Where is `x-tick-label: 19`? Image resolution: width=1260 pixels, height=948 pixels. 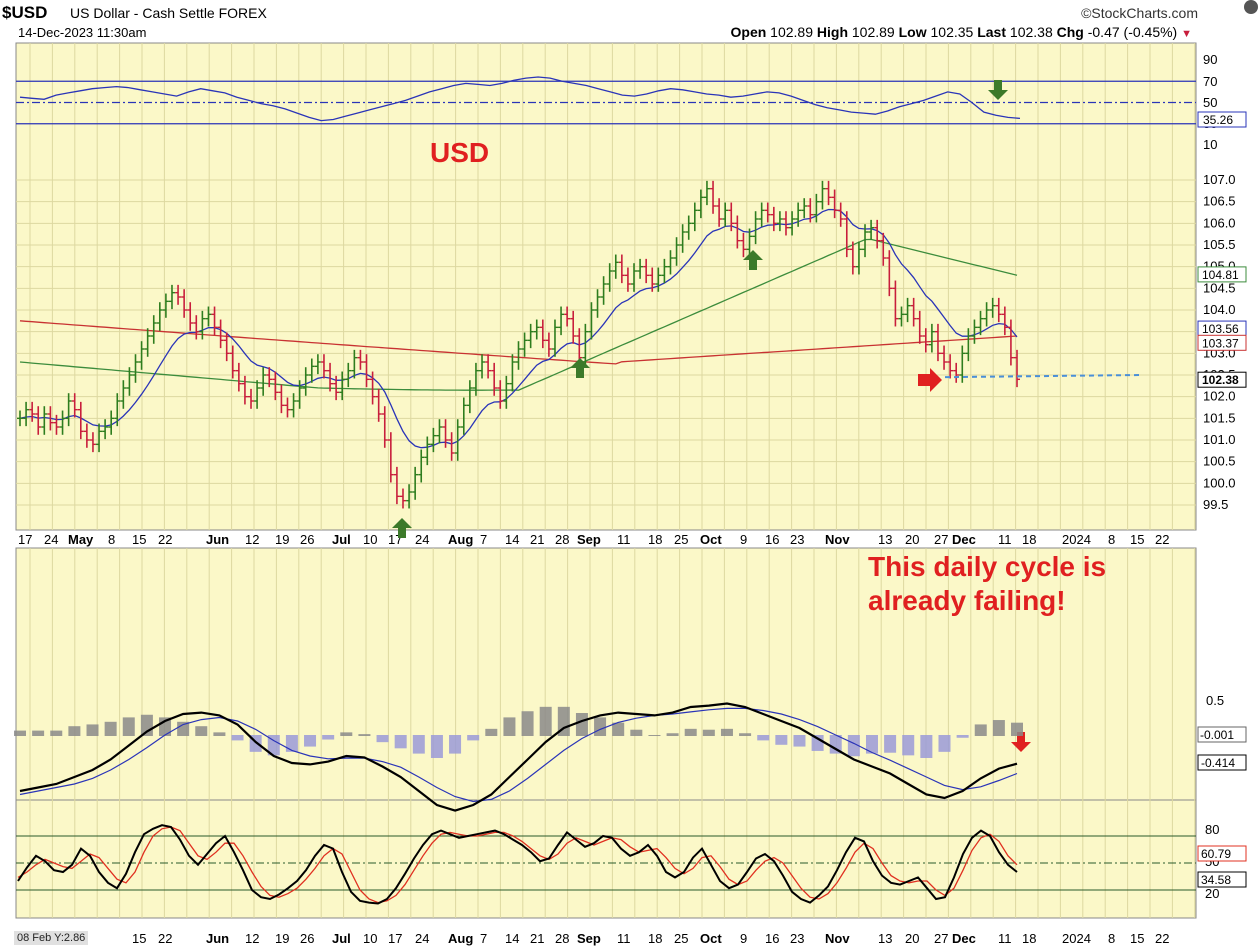 x-tick-label: 19 is located at coordinates (282, 539).